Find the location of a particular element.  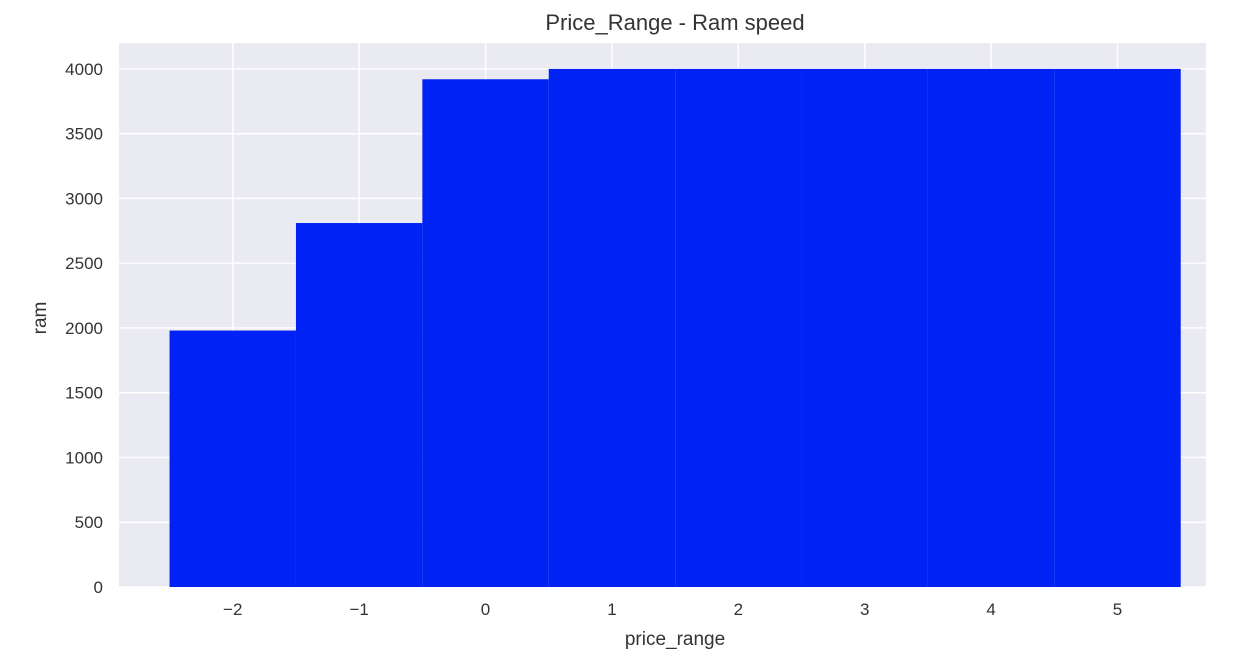

y-tick-label: 1500 is located at coordinates (84, 393).